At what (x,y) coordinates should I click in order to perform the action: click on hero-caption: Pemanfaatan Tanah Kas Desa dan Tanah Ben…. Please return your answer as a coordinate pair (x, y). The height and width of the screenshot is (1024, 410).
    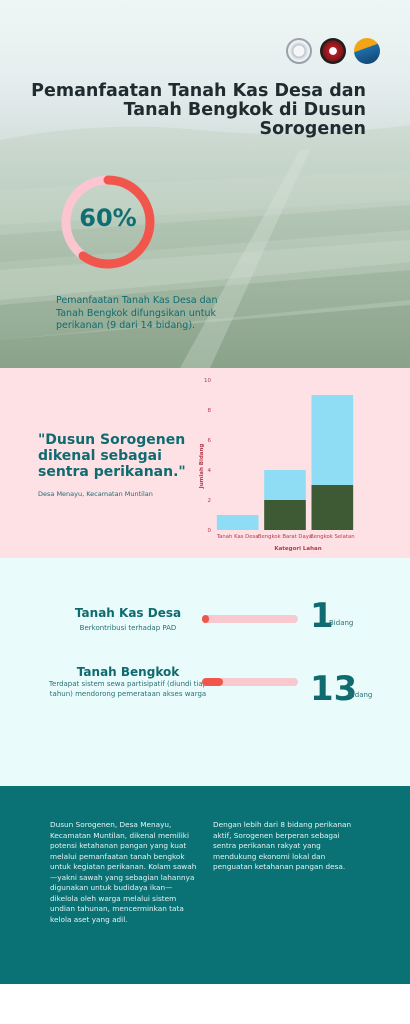
    Looking at the image, I should click on (137, 313).